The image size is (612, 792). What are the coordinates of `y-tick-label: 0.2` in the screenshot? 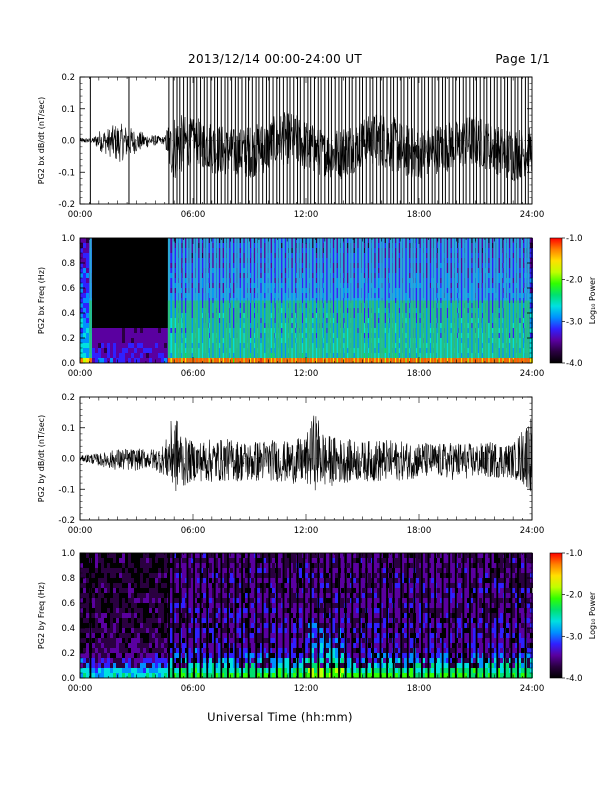 It's located at (68, 339).